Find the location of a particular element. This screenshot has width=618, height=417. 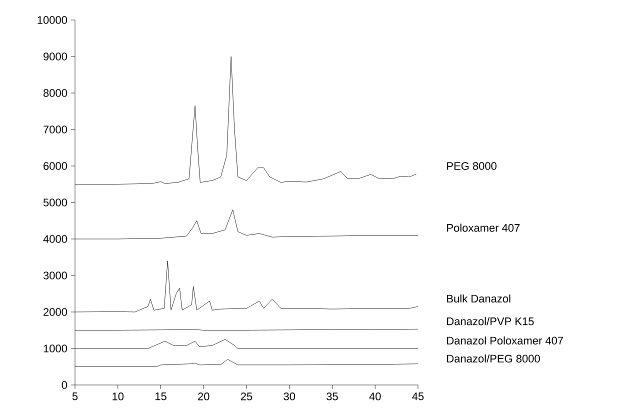

y-tick-label: 0 is located at coordinates (65, 385).